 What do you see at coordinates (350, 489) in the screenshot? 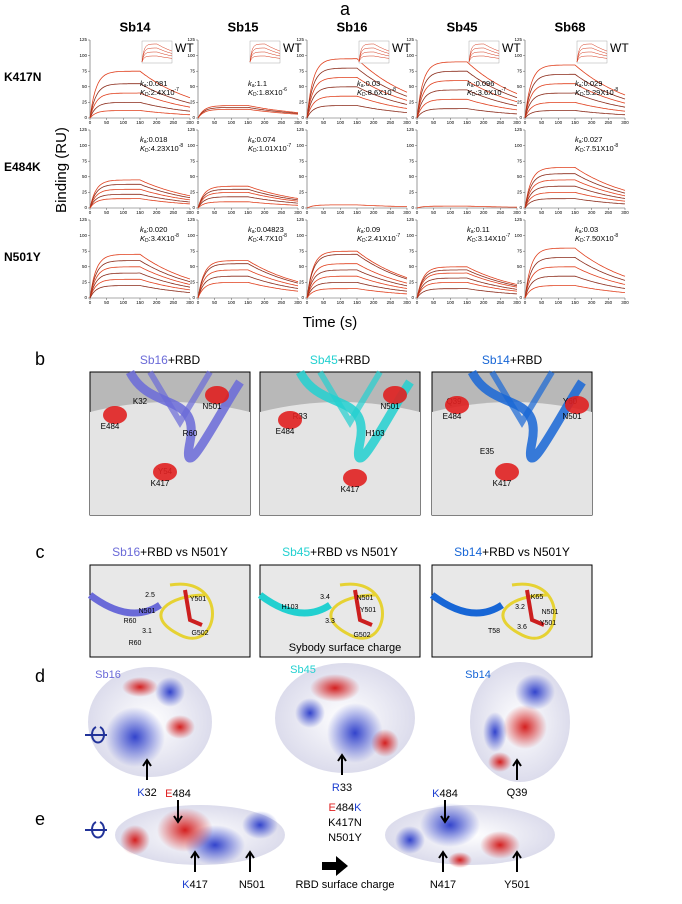
I see `residue-label: K417` at bounding box center [350, 489].